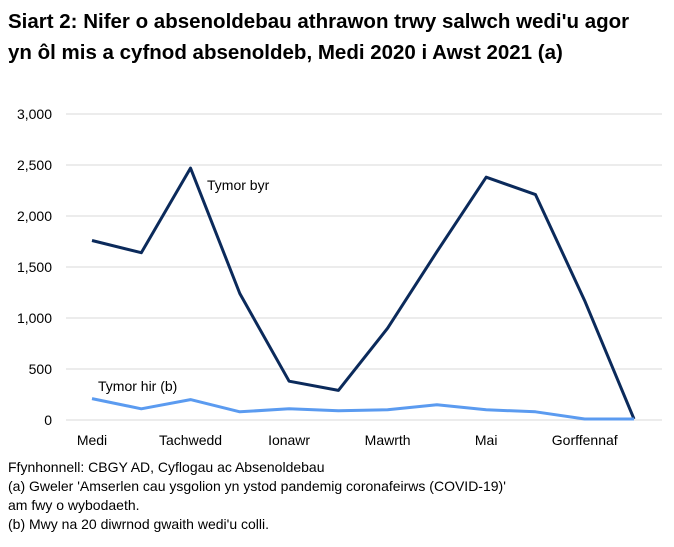 The image size is (674, 547). What do you see at coordinates (34, 318) in the screenshot?
I see `y-tick-label: 1,000` at bounding box center [34, 318].